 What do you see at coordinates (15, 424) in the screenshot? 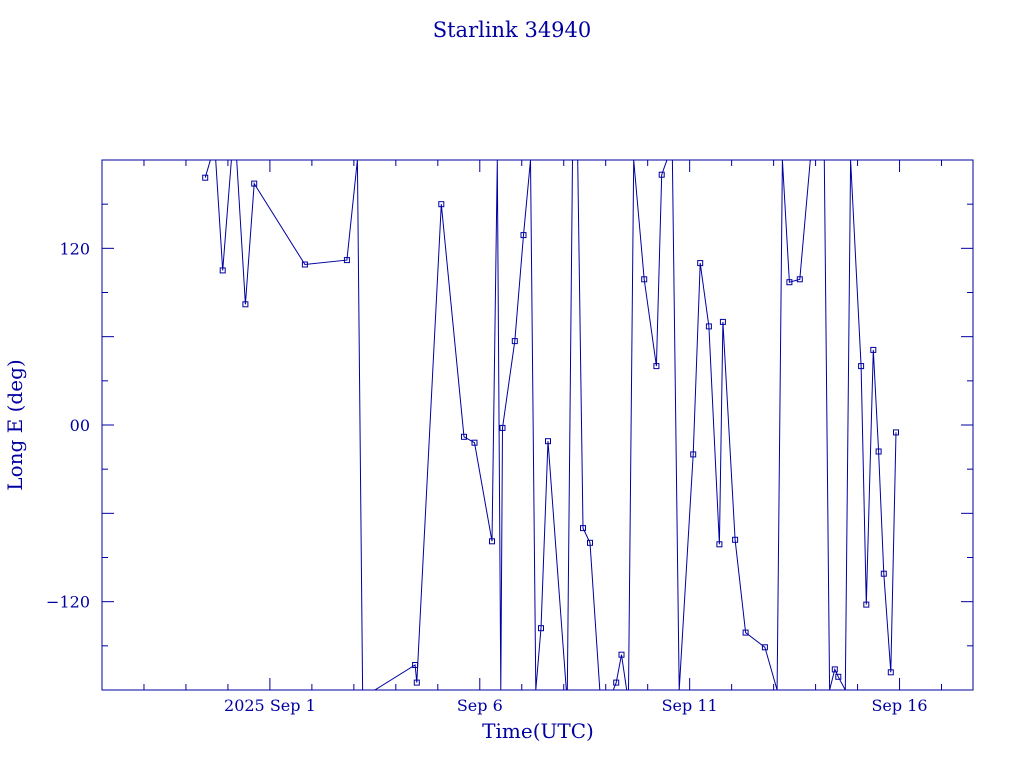
I see `y-axis-label: Long E (deg)` at bounding box center [15, 424].